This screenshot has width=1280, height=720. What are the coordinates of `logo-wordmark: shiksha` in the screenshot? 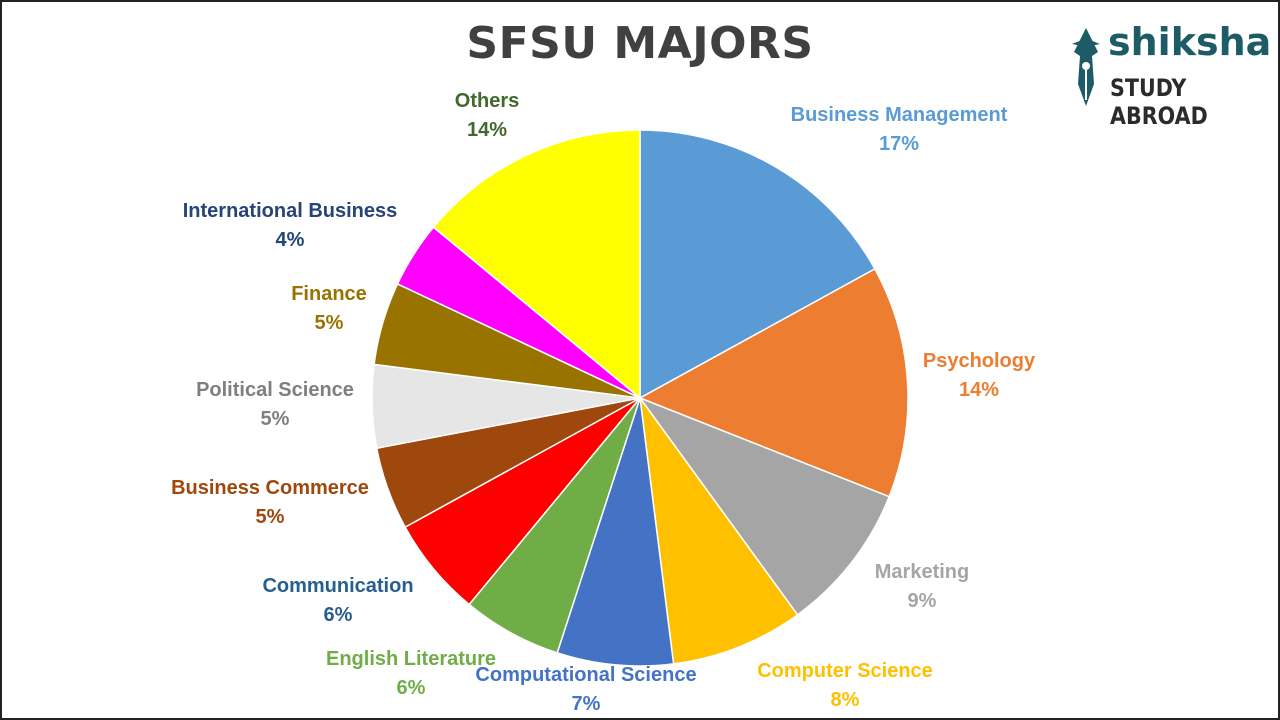 It's located at (1190, 42).